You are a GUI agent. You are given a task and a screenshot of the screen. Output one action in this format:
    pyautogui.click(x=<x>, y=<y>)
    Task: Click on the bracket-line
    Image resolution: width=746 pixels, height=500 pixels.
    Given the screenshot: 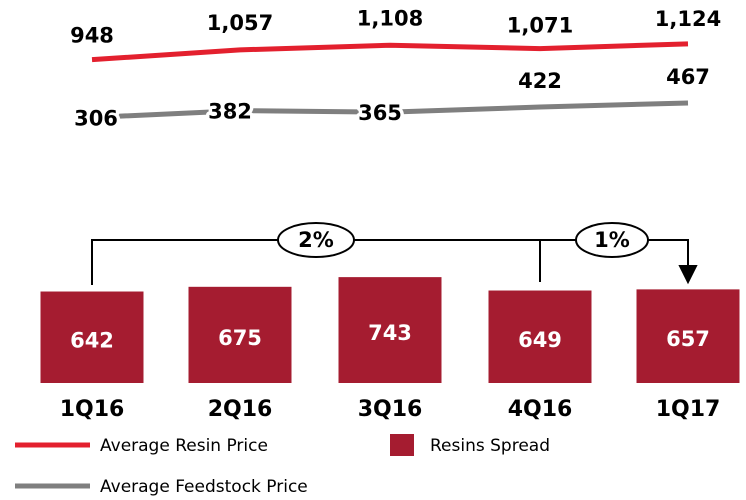 What is the action you would take?
    pyautogui.click(x=390, y=262)
    